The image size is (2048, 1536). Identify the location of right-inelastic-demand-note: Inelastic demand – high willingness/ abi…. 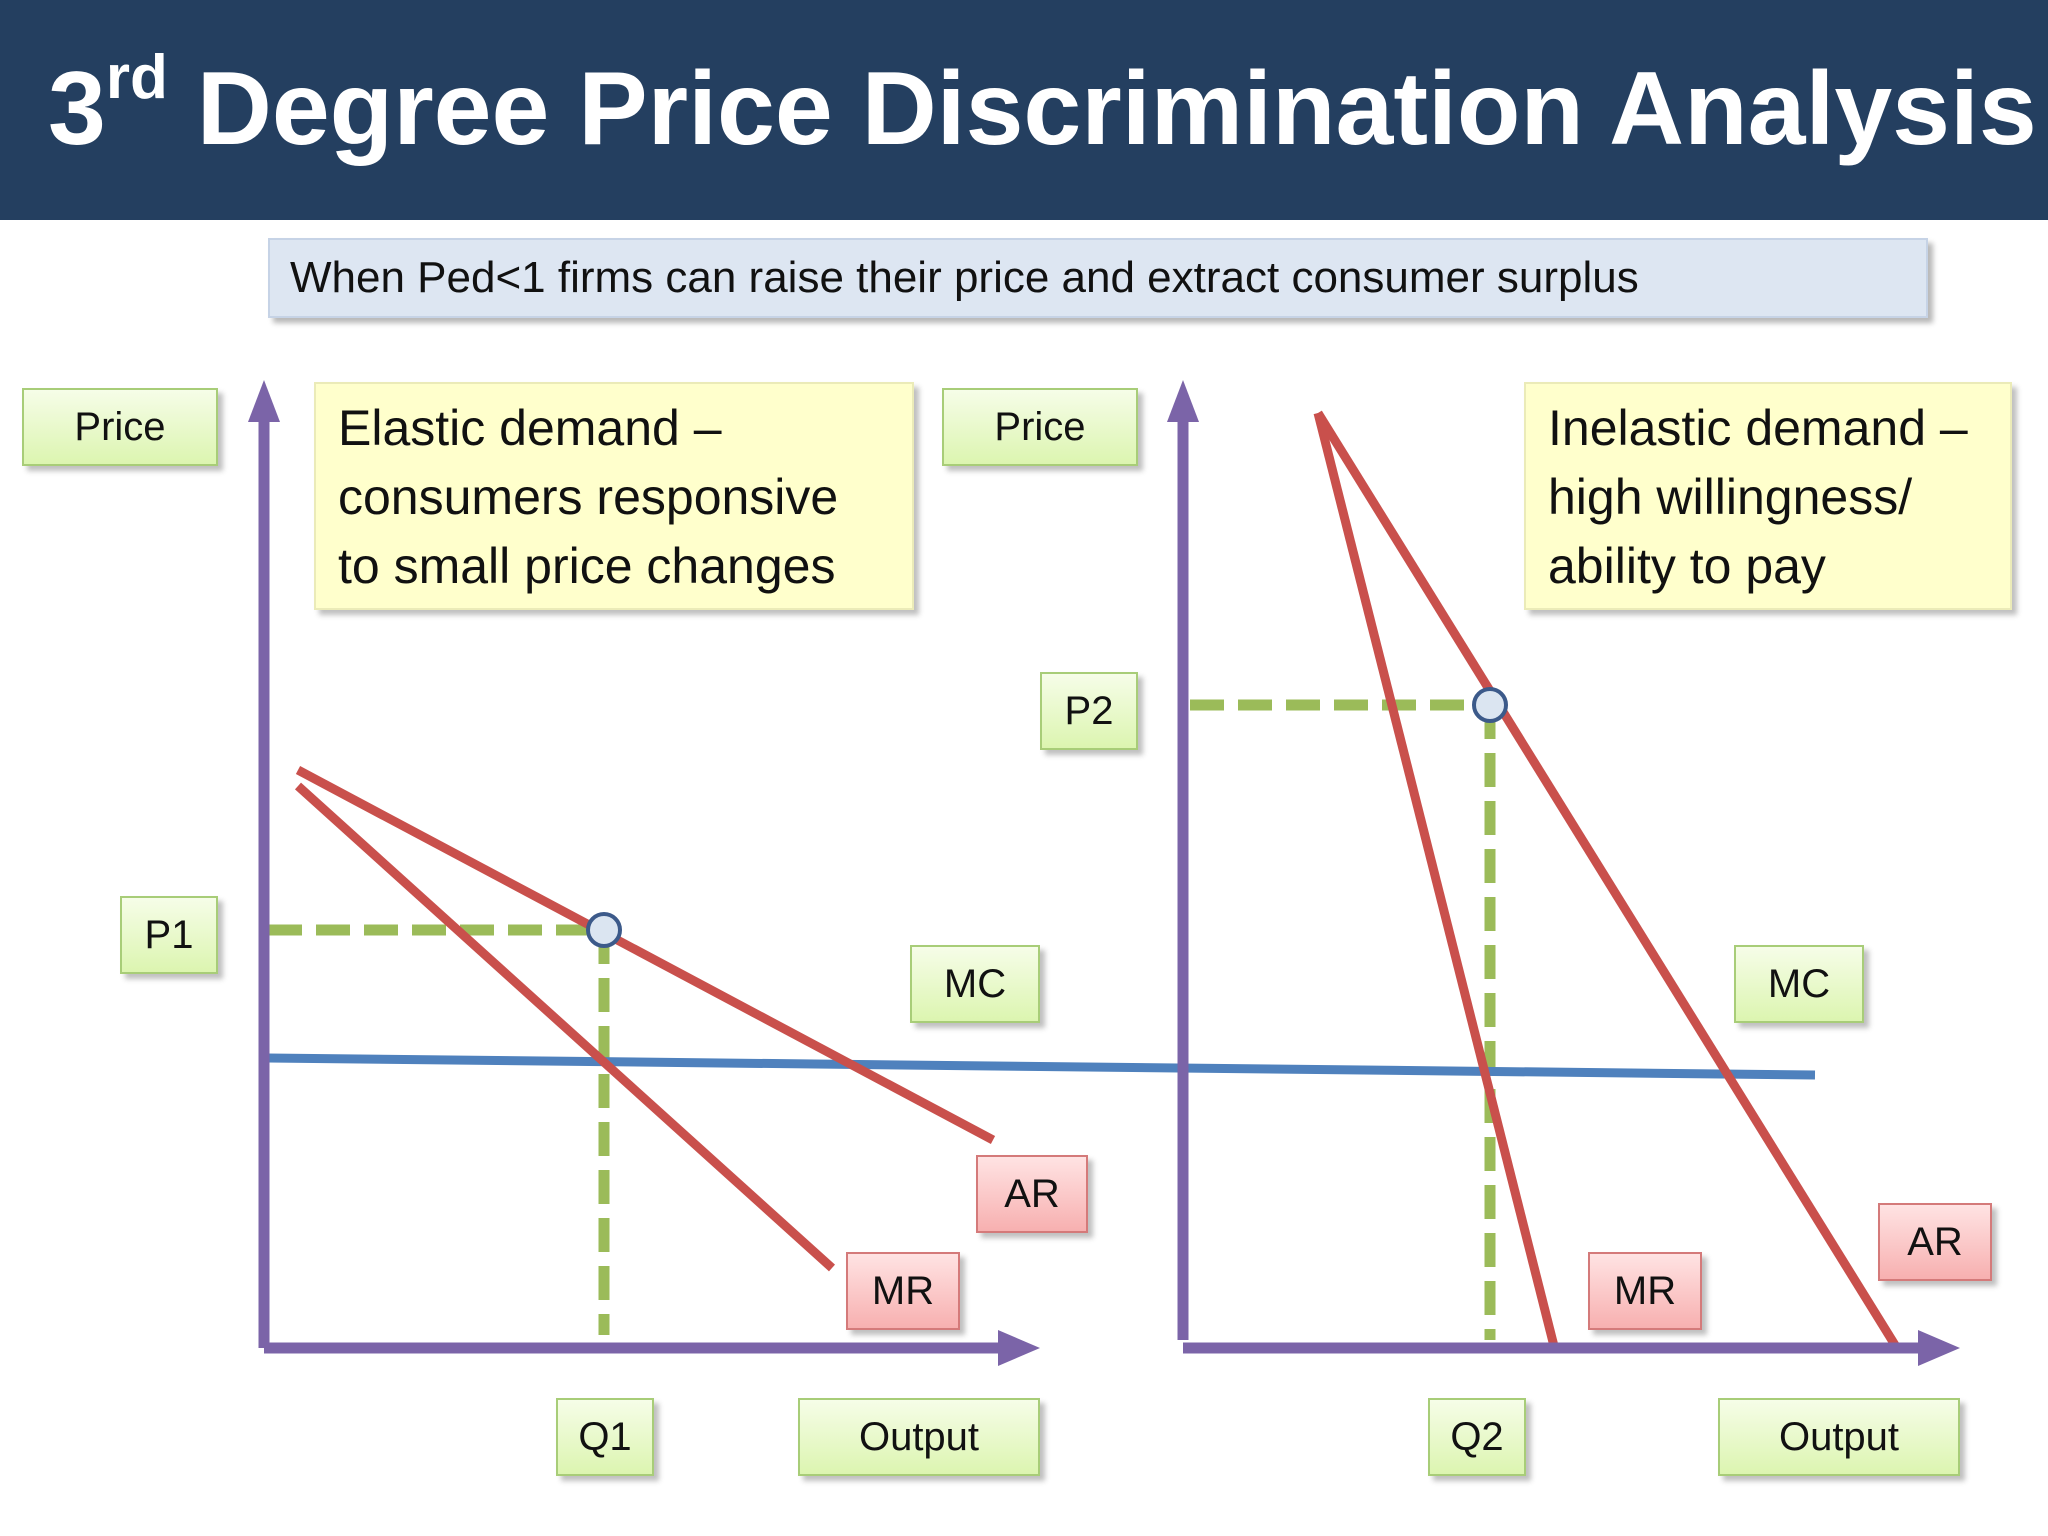
(1768, 496).